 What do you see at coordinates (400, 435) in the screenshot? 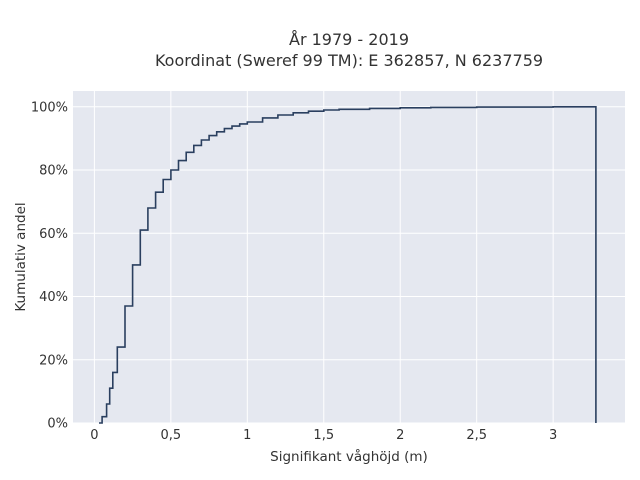
I see `x-tick-label: 2` at bounding box center [400, 435].